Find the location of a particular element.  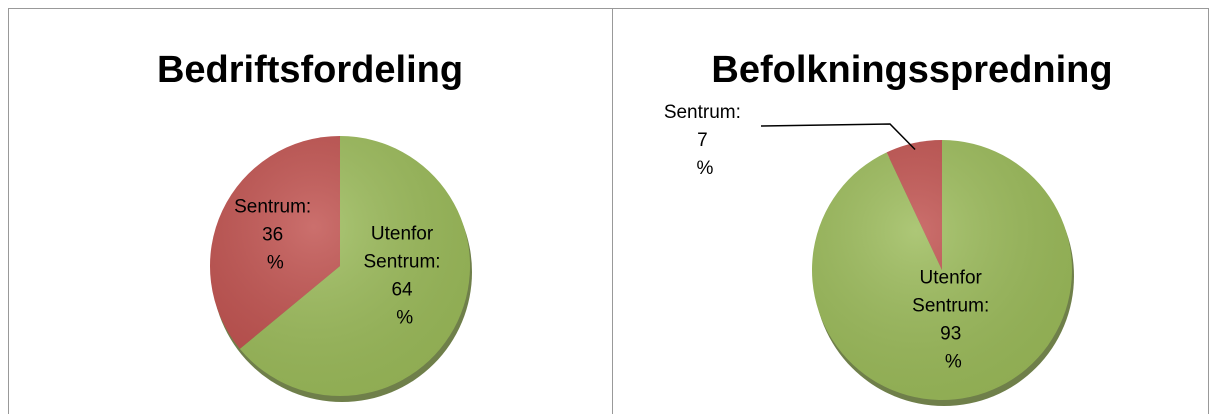

label-part: 64 % is located at coordinates (404, 303).